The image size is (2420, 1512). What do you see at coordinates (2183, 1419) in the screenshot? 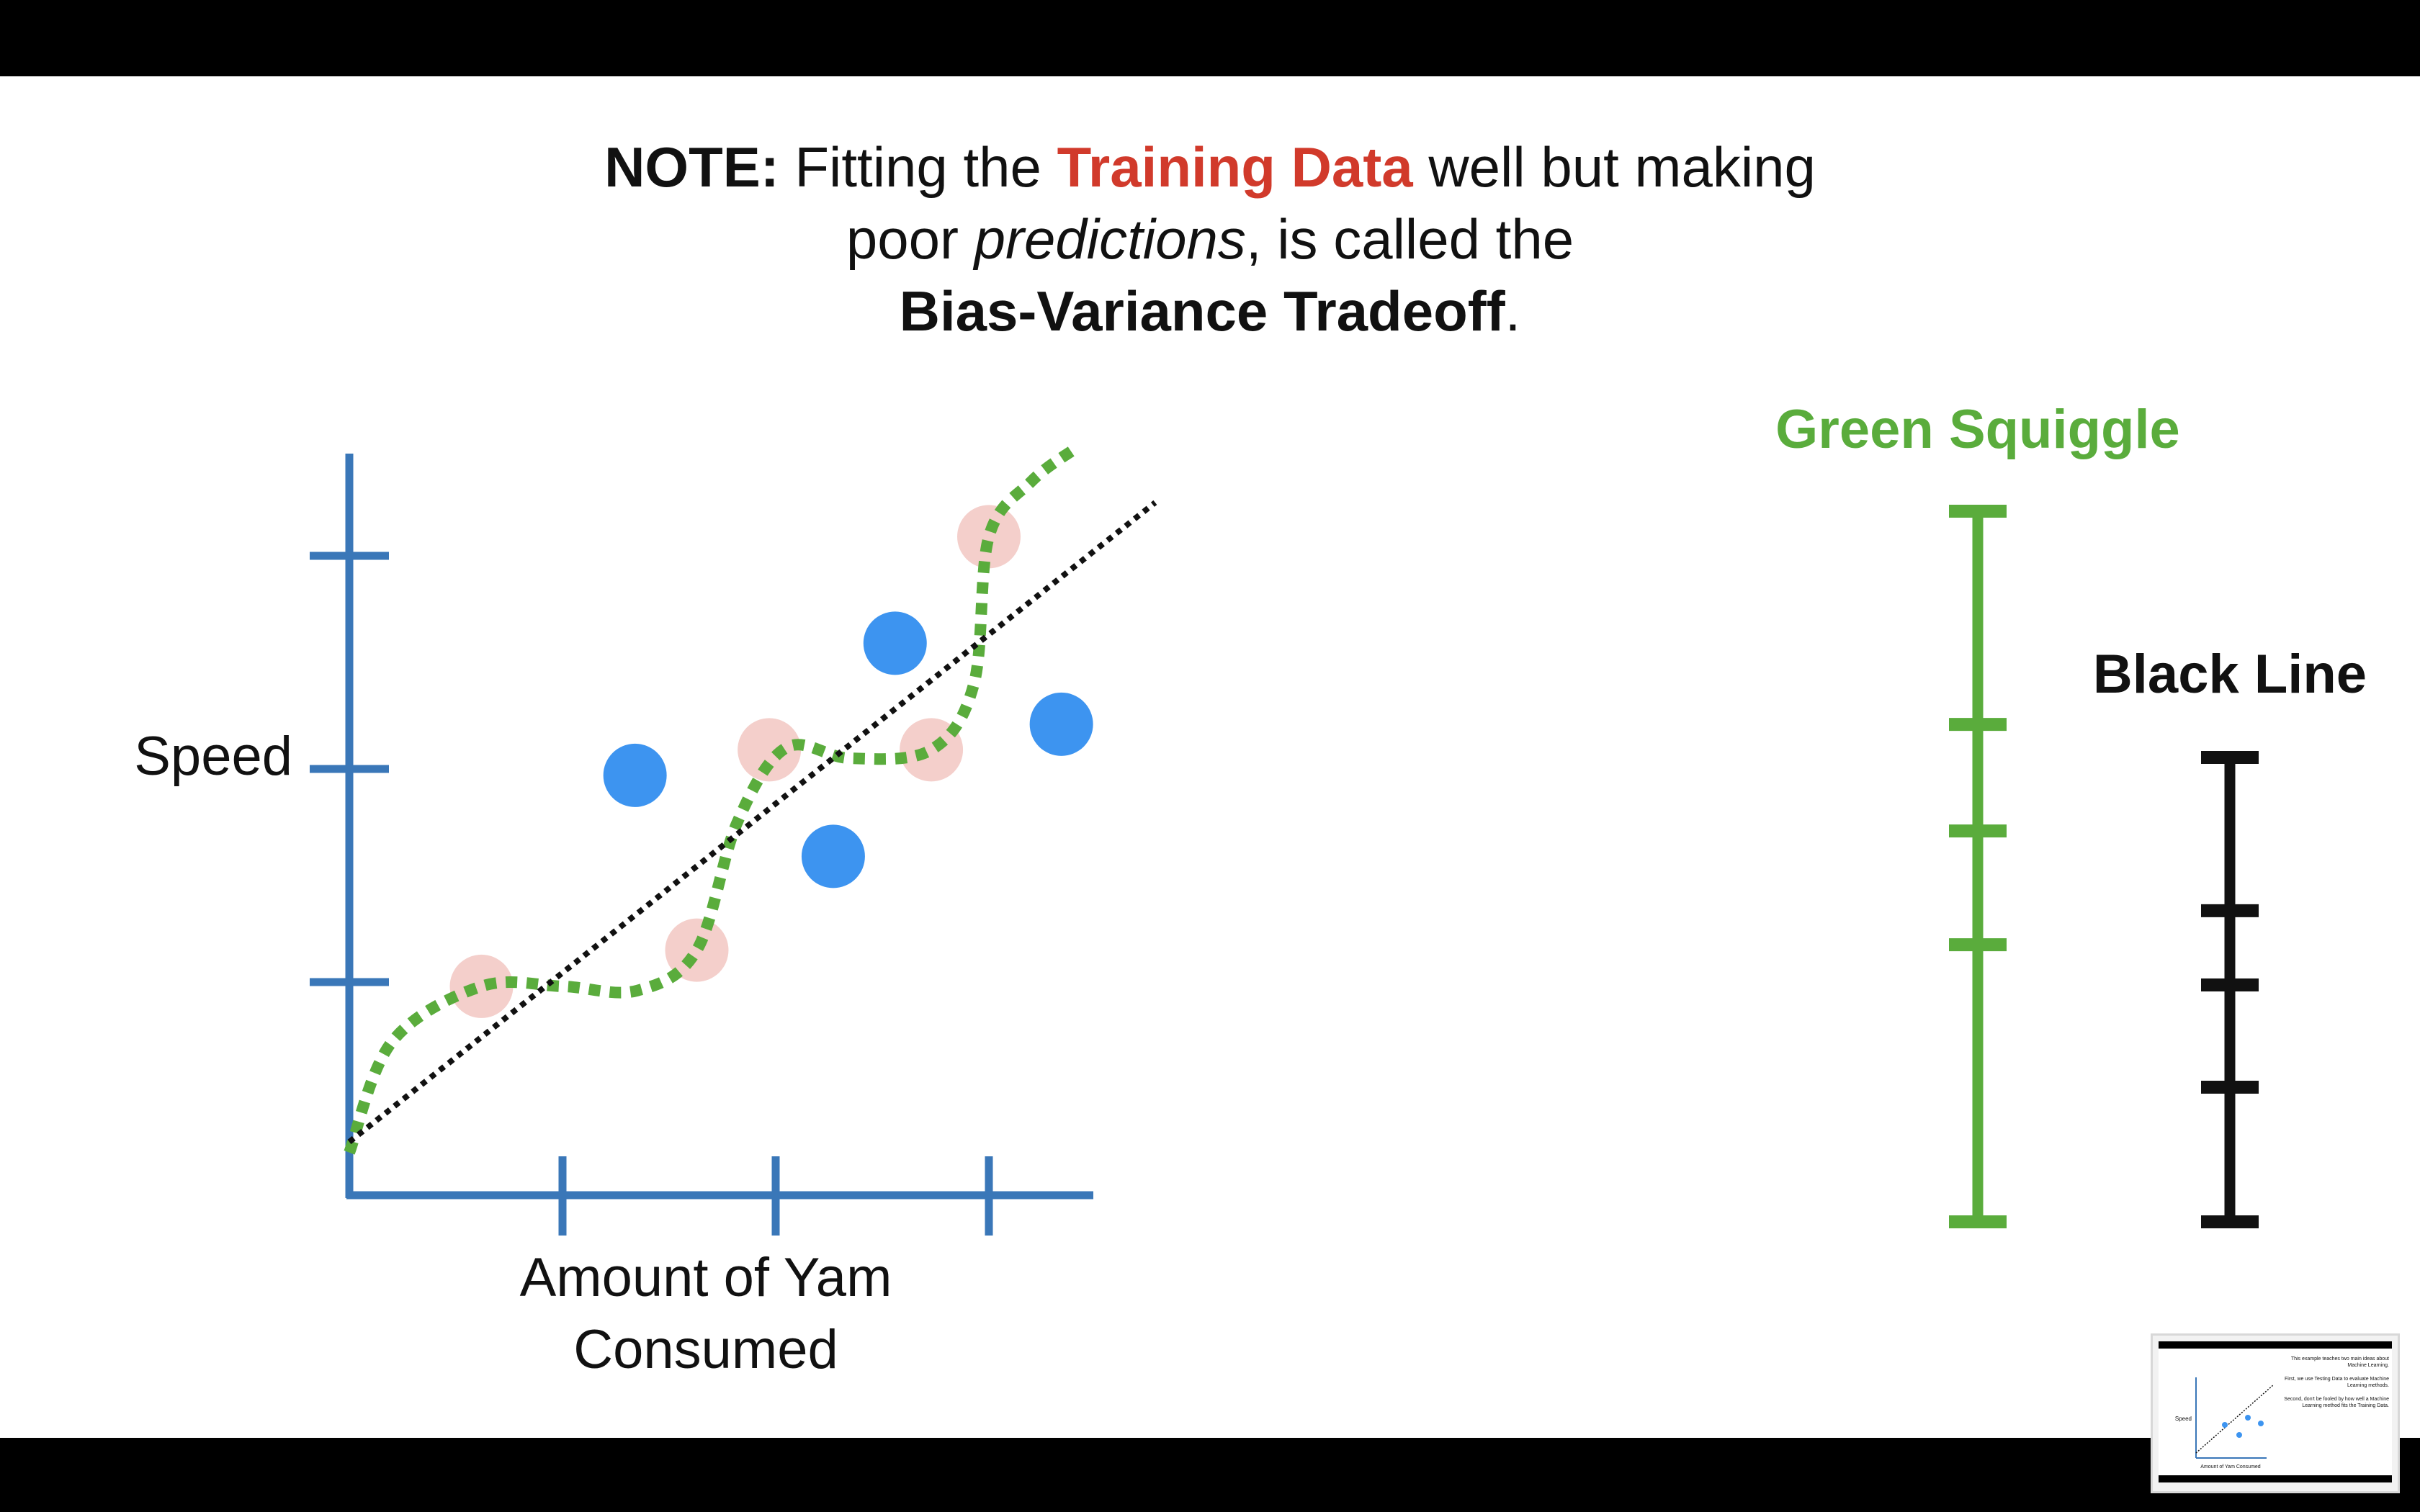
I see `thumb-y-label: Speed` at bounding box center [2183, 1419].